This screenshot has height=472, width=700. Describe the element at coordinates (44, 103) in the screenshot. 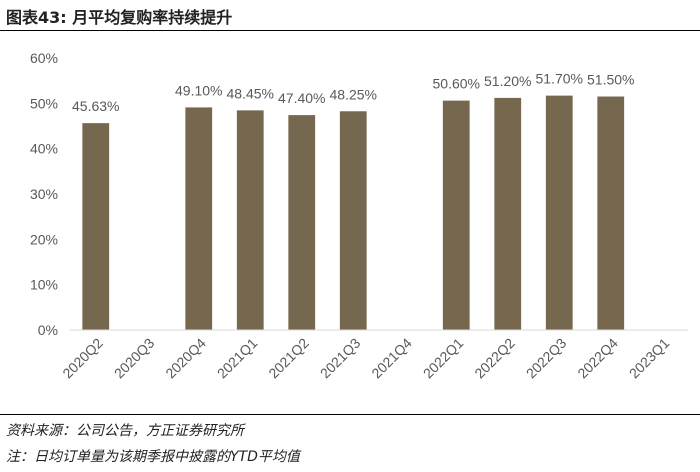

I see `y-tick-label: 50%` at that location.